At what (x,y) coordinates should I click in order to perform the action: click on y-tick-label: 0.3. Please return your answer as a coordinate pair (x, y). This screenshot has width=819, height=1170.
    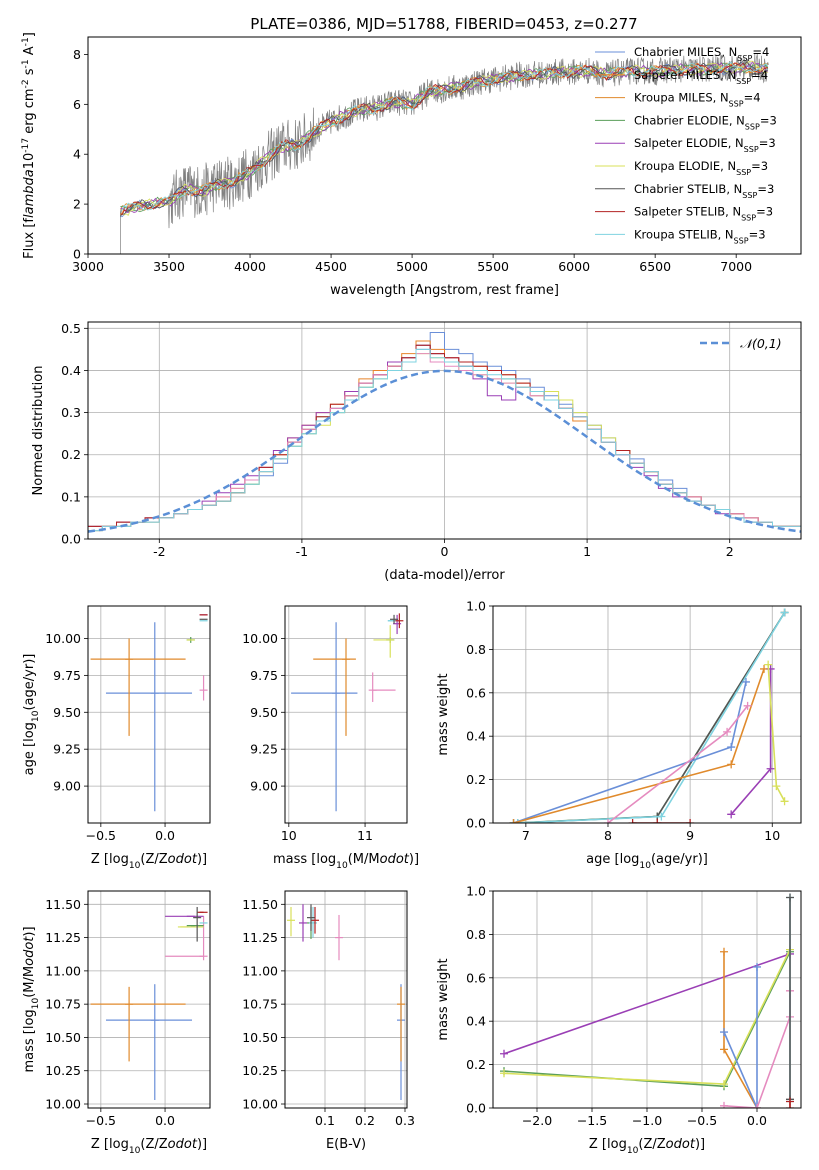
    Looking at the image, I should click on (71, 412).